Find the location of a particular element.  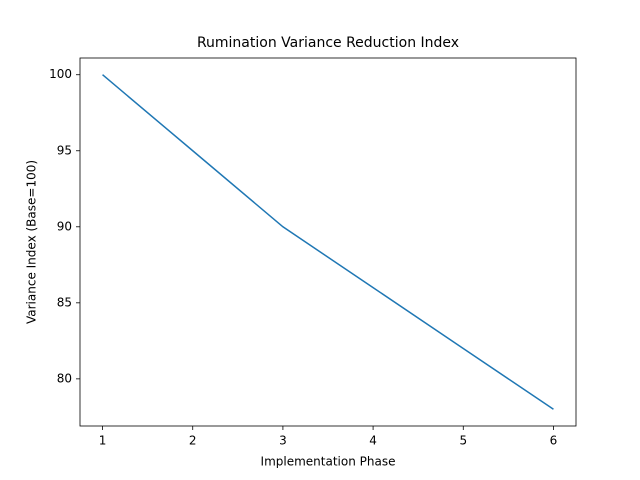

x-tick-label: 1 is located at coordinates (103, 441).